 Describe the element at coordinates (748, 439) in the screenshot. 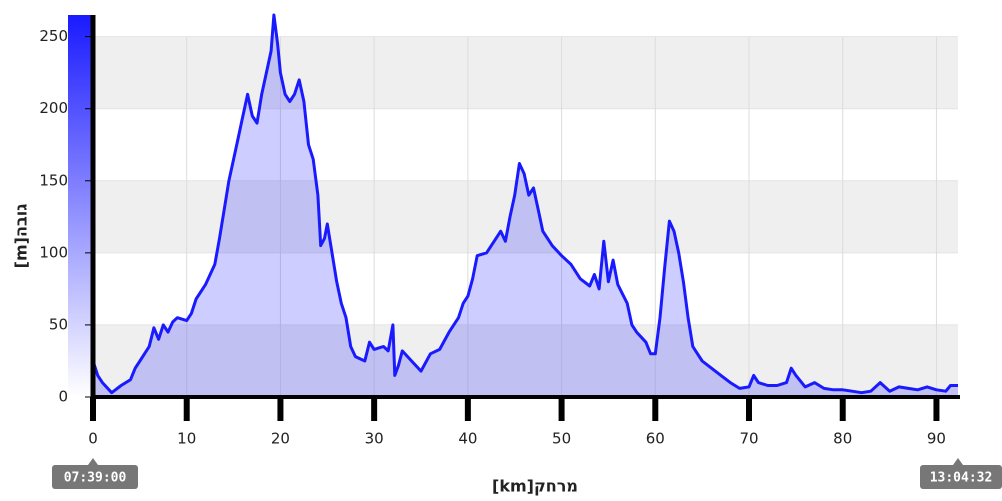

I see `x-tick-label: 70` at that location.